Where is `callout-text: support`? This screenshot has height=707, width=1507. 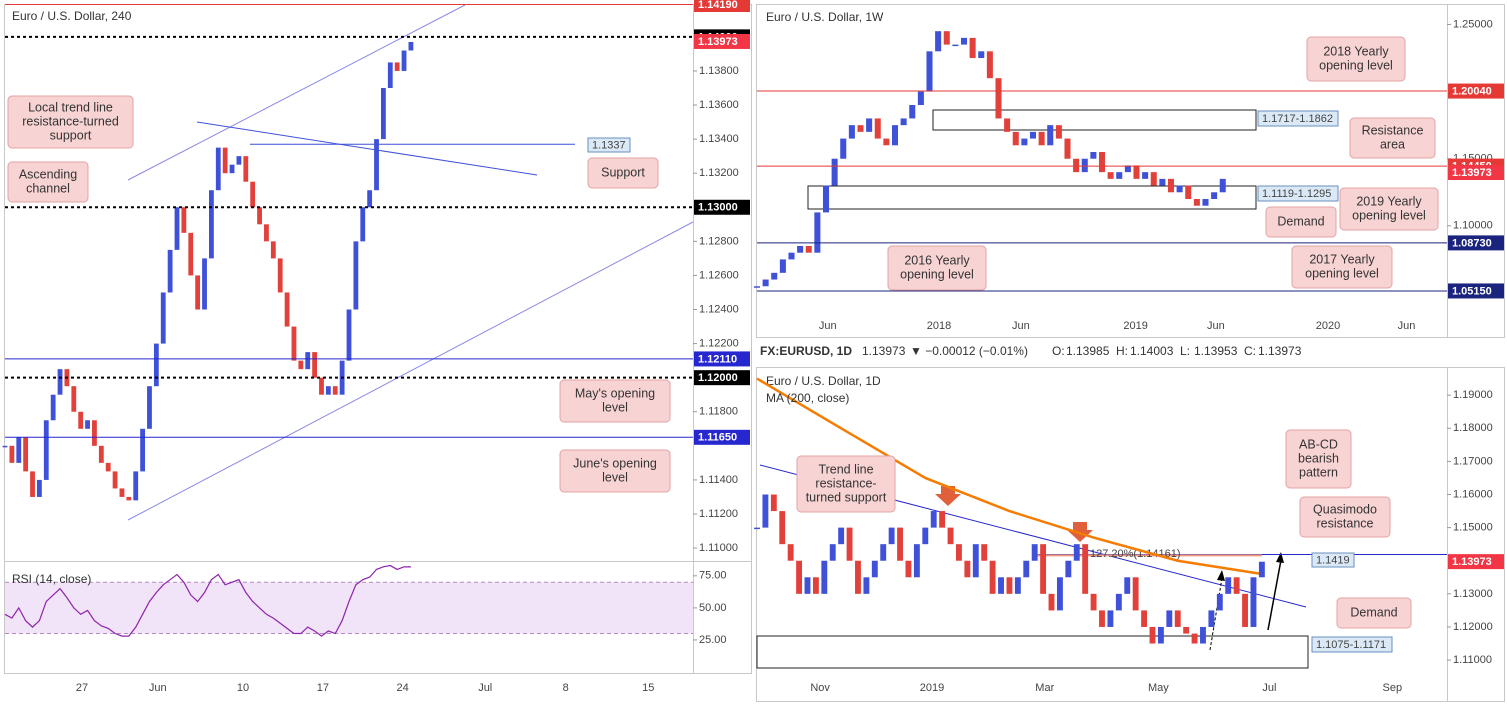 callout-text: support is located at coordinates (71, 135).